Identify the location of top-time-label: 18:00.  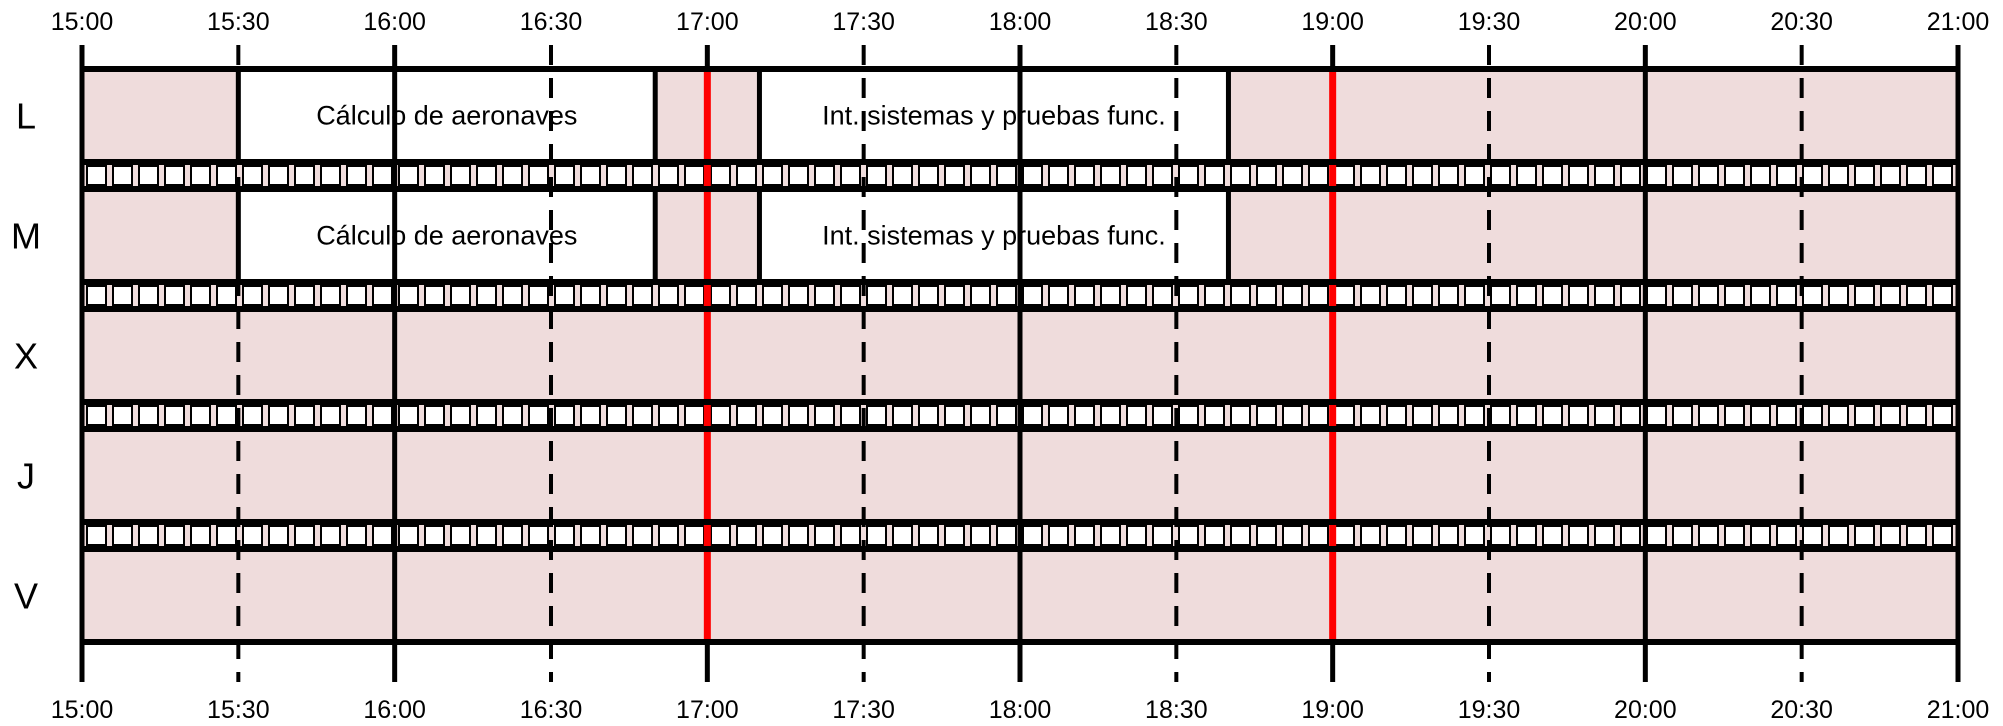
(1020, 22).